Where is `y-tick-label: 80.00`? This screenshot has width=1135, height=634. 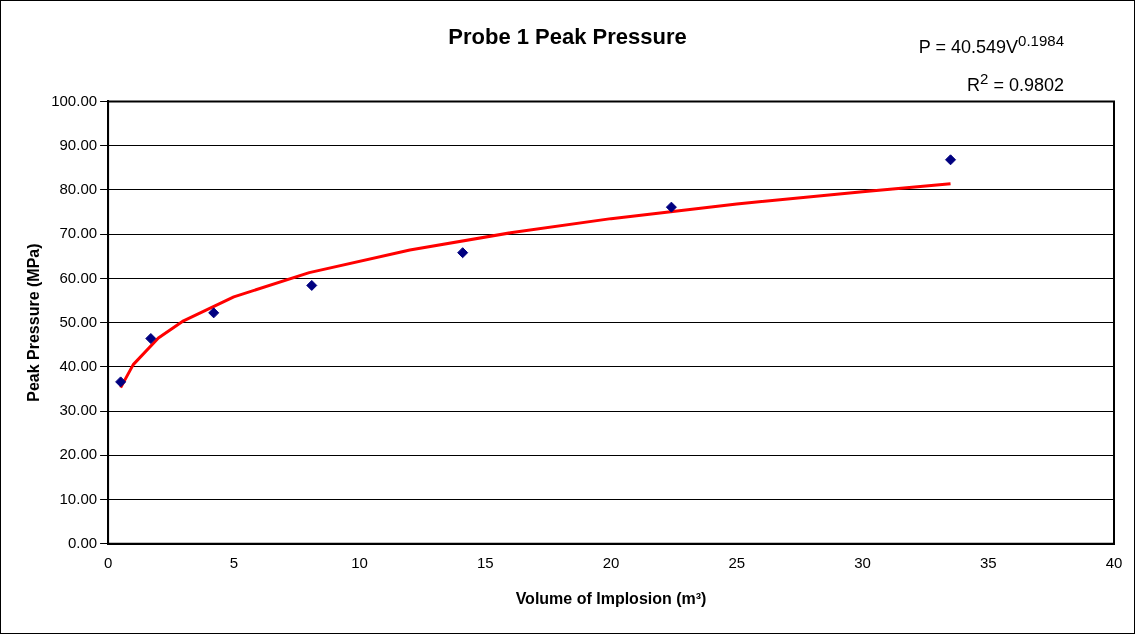
y-tick-label: 80.00 is located at coordinates (78, 189).